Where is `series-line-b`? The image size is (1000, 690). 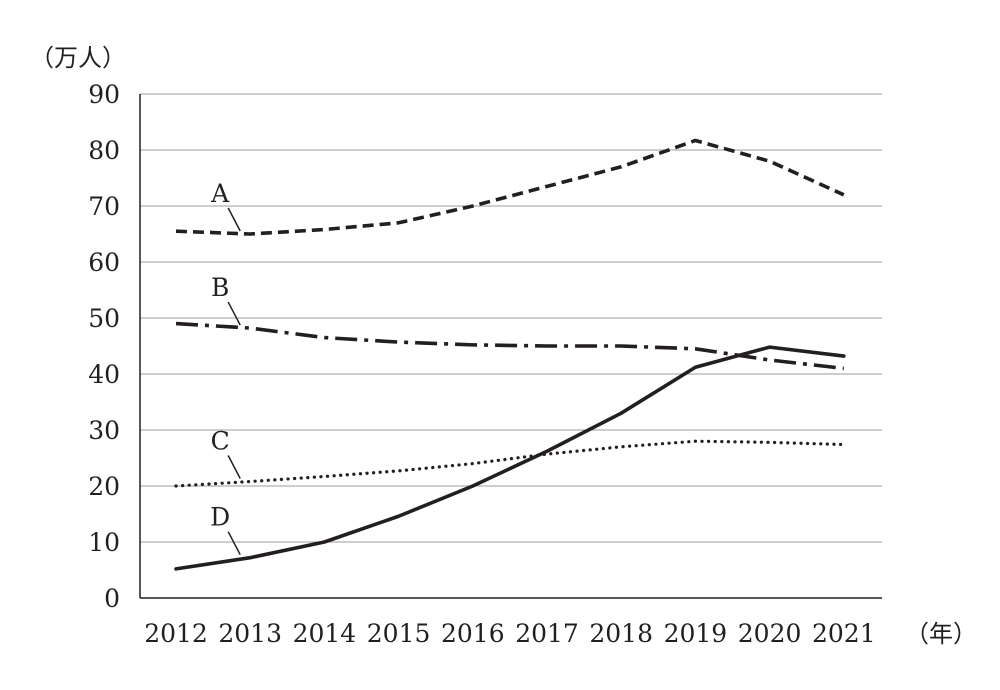
series-line-b is located at coordinates (510, 346).